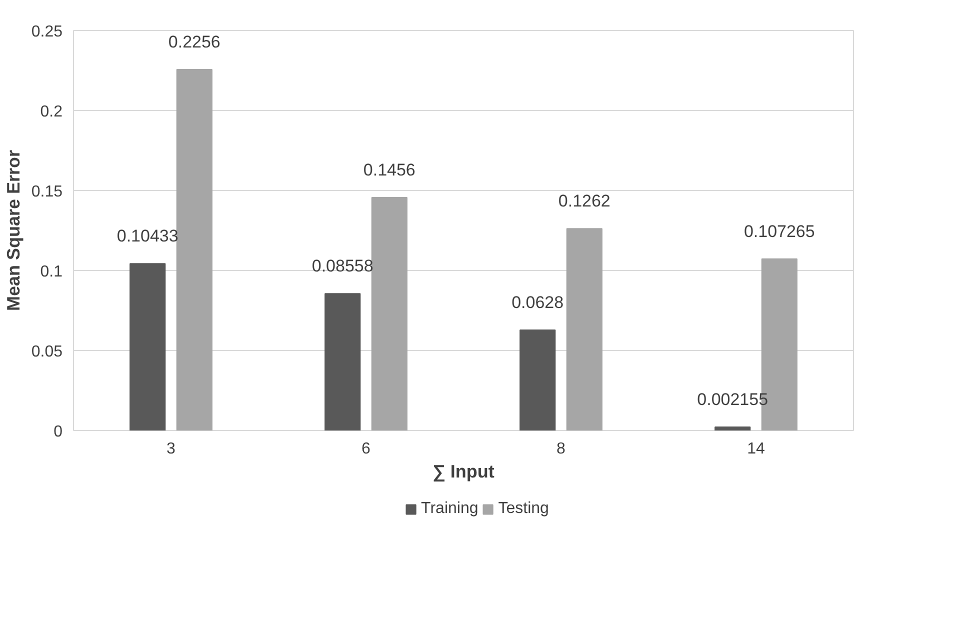 The width and height of the screenshot is (956, 640). I want to click on y-tick-label: 0.15, so click(47, 192).